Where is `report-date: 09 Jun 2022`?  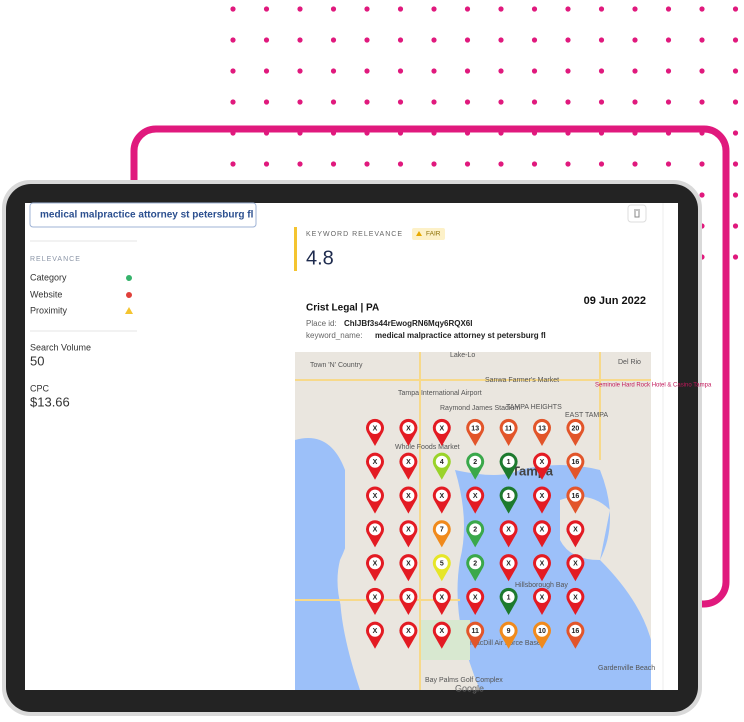
report-date: 09 Jun 2022 is located at coordinates (615, 301).